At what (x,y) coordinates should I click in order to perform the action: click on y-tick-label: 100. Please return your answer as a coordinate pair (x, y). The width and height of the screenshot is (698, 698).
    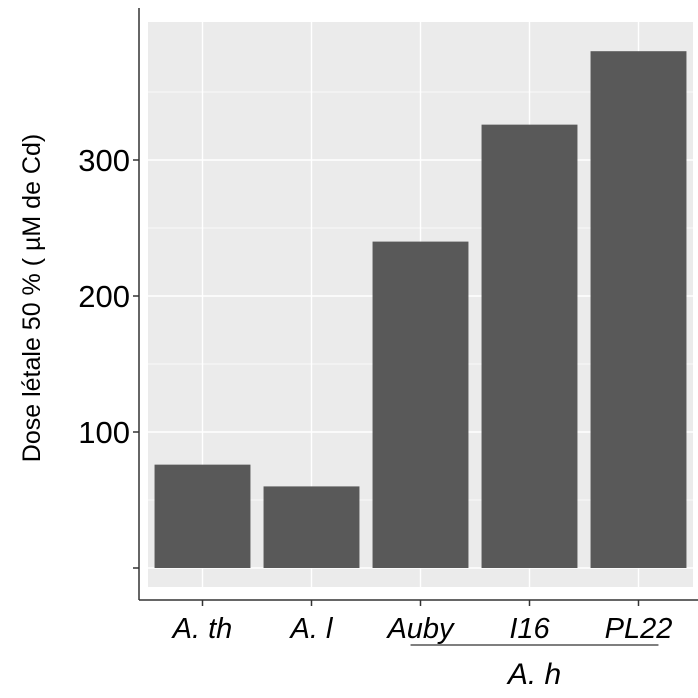
    Looking at the image, I should click on (104, 432).